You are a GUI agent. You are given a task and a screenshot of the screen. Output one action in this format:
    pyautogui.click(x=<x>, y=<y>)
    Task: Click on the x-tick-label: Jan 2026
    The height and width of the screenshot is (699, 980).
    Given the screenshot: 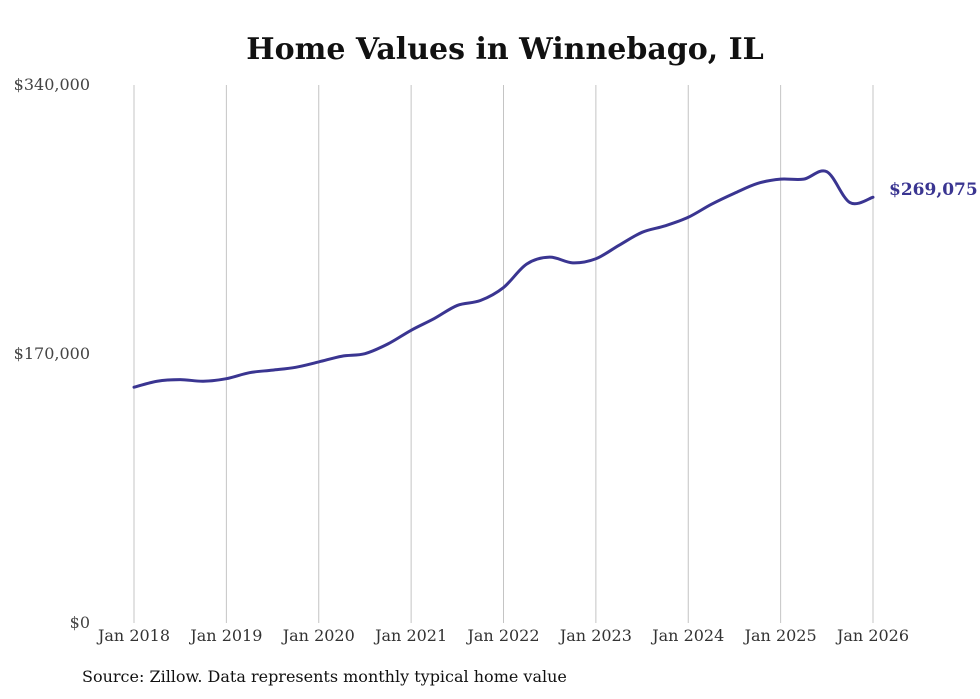 What is the action you would take?
    pyautogui.click(x=872, y=635)
    